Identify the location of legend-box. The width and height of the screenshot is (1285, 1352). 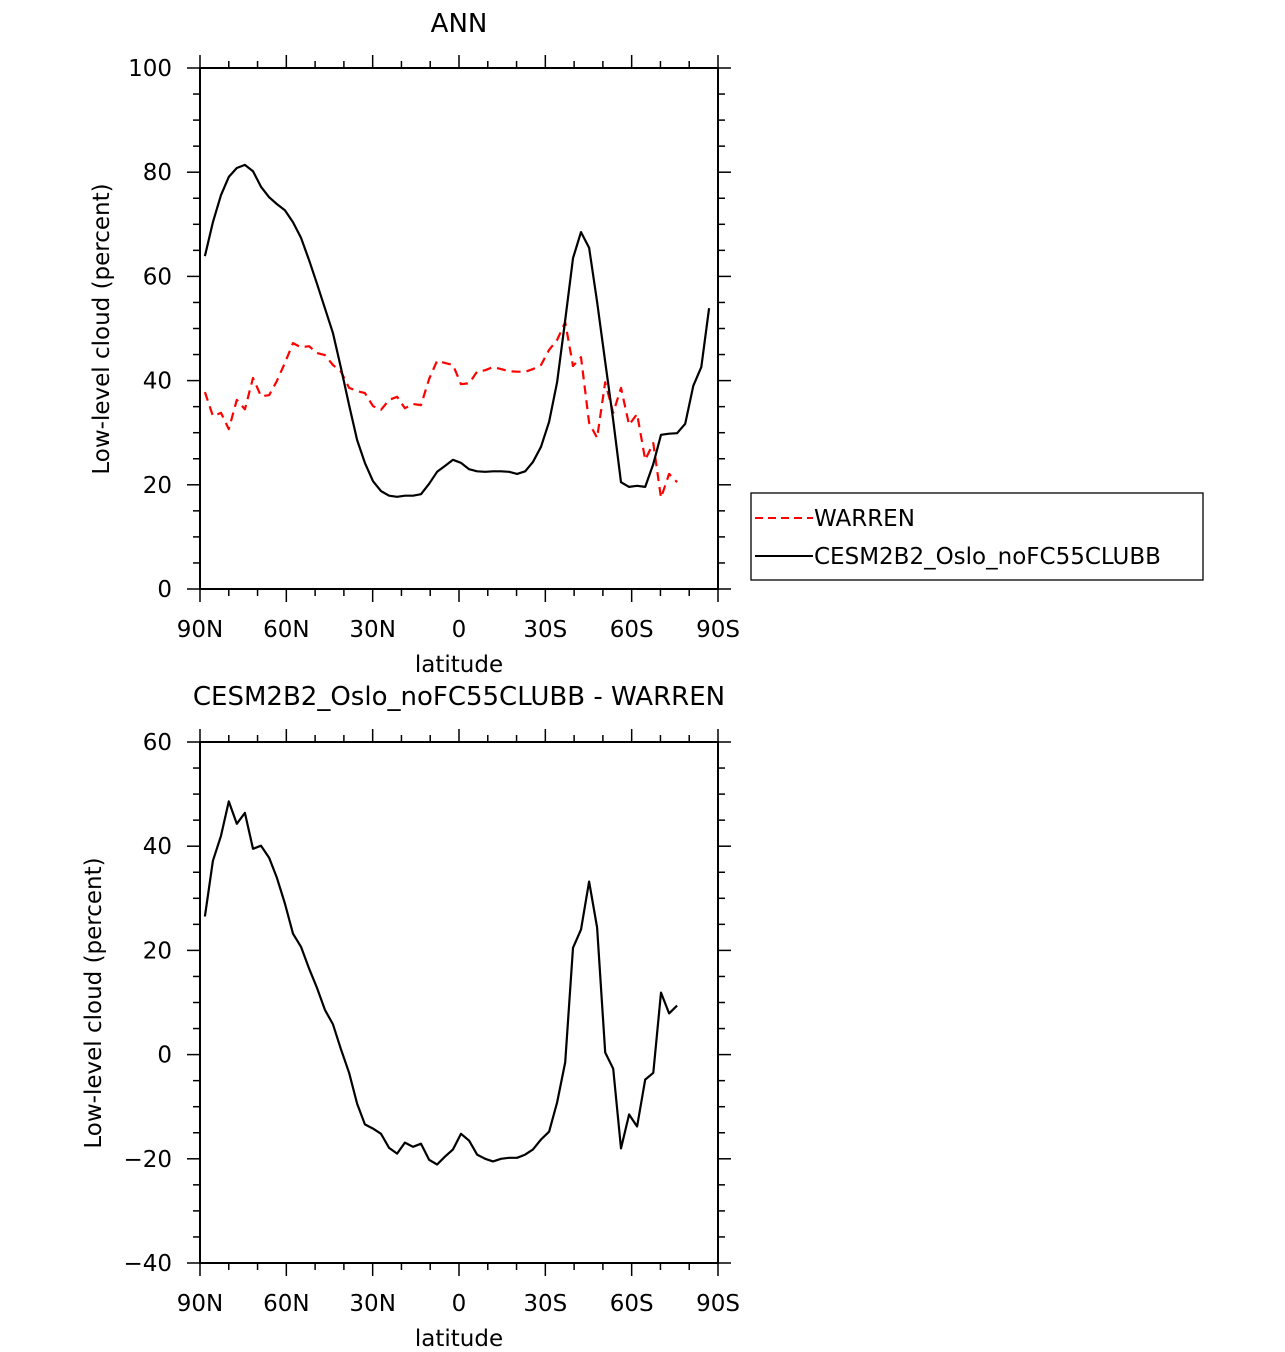
(977, 536).